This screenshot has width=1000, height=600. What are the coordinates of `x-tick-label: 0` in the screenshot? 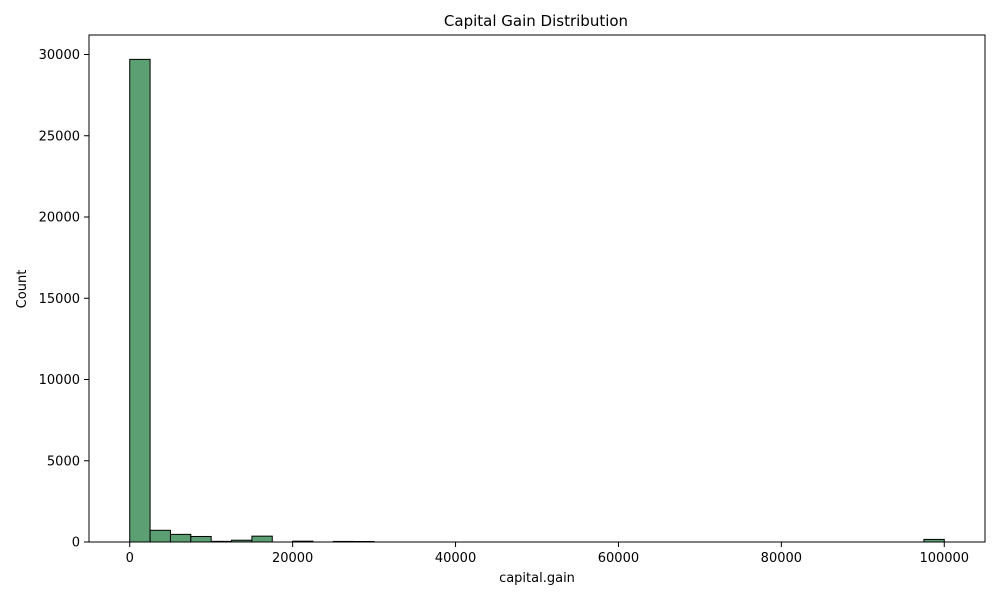 It's located at (130, 558).